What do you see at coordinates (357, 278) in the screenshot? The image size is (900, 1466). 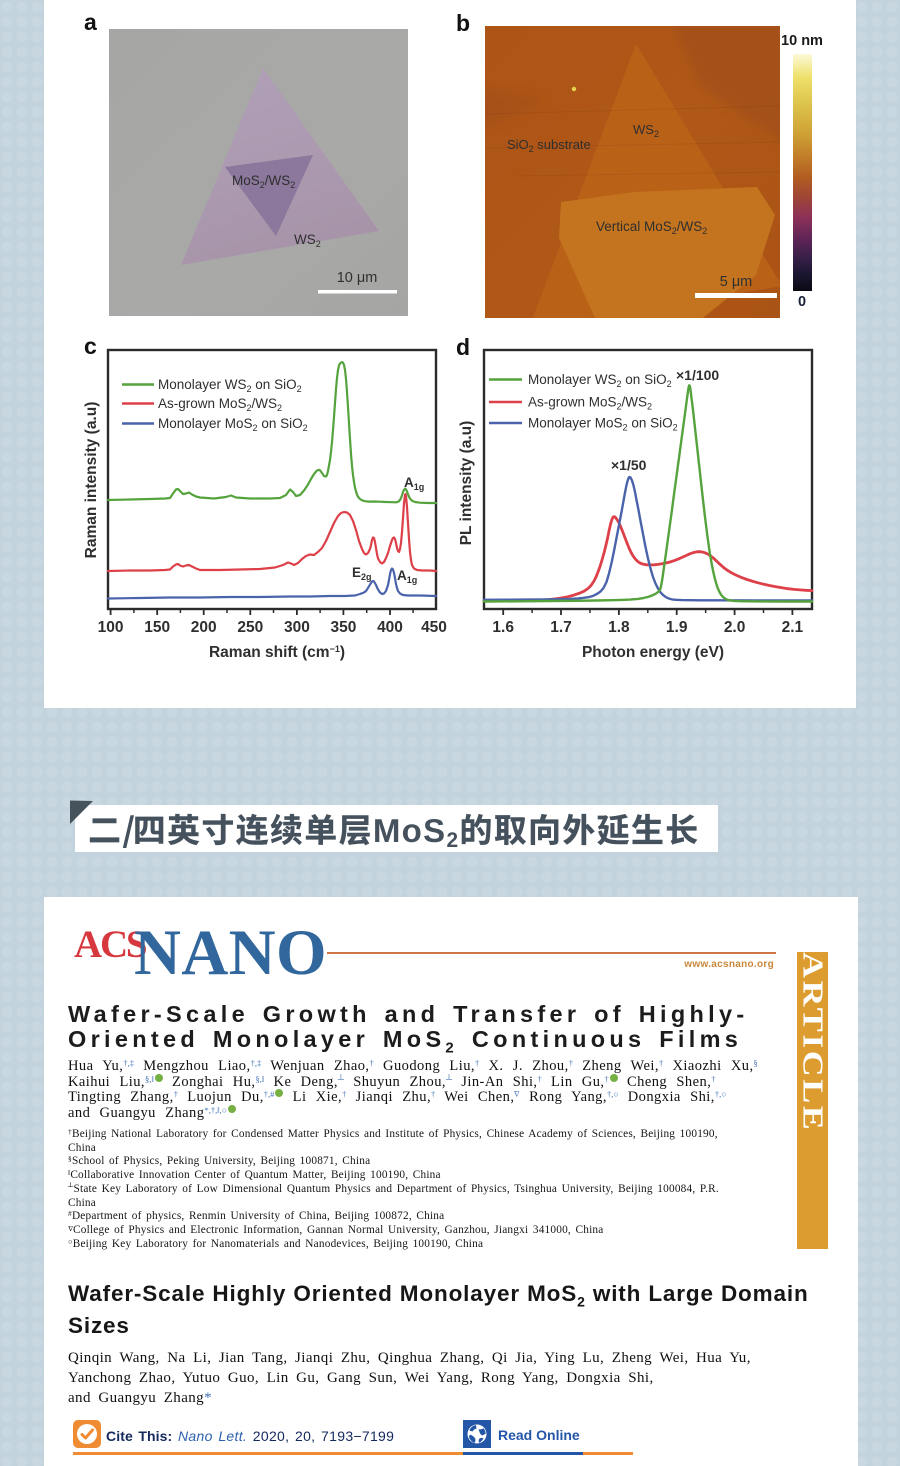 I see `svg-text: 10 μm` at bounding box center [357, 278].